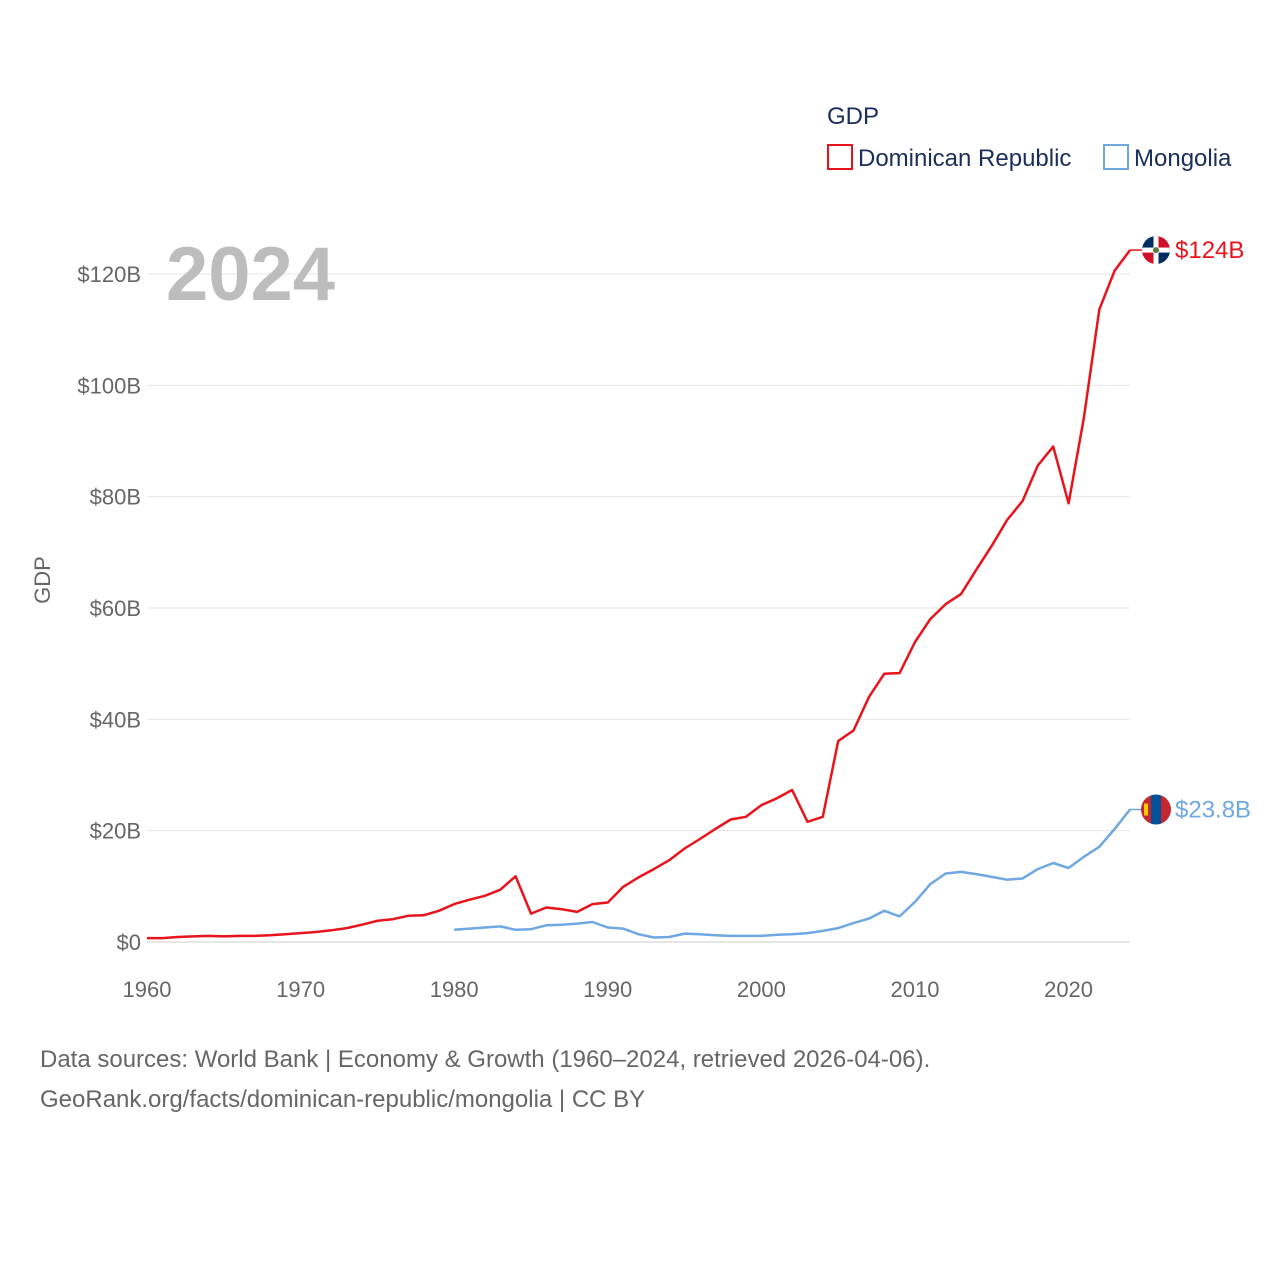  I want to click on y-axis-ticks: $0 $20B $40B $60B $80B $100B $120B, so click(109, 608).